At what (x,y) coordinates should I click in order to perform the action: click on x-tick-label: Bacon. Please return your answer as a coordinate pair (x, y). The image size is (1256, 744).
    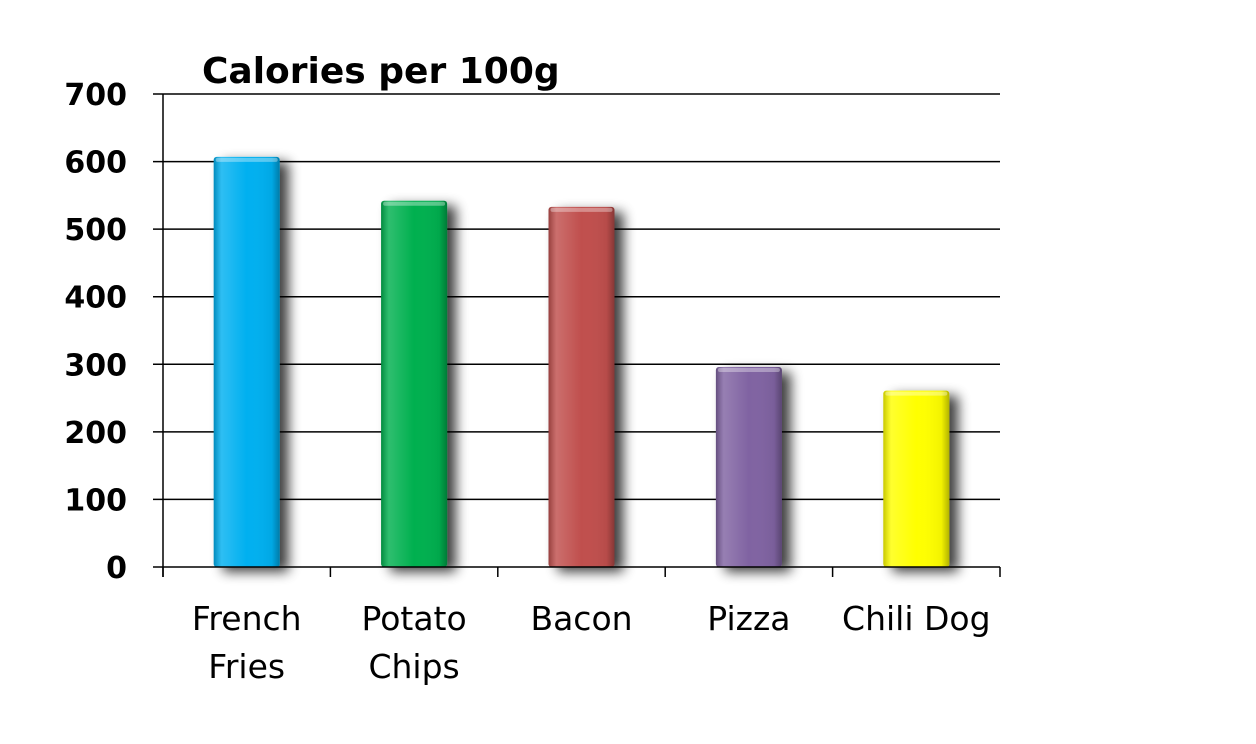
    Looking at the image, I should click on (581, 618).